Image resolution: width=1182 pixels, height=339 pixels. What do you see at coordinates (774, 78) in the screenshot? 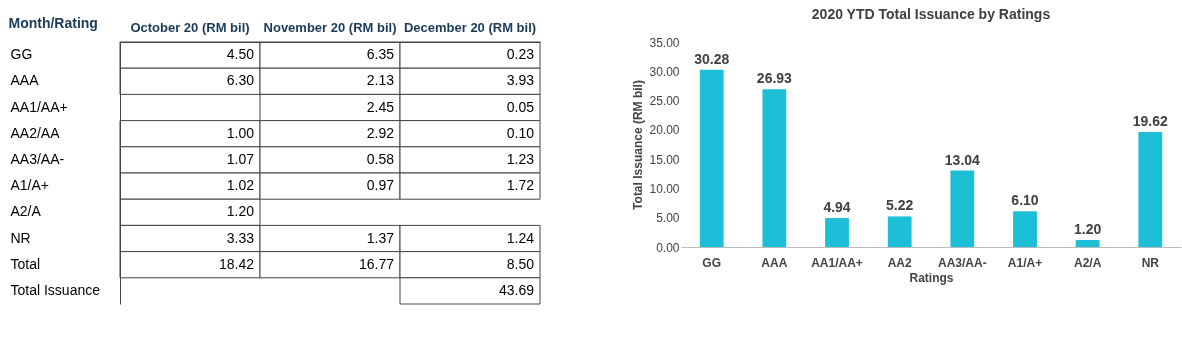
I see `data-label: 26.93` at bounding box center [774, 78].